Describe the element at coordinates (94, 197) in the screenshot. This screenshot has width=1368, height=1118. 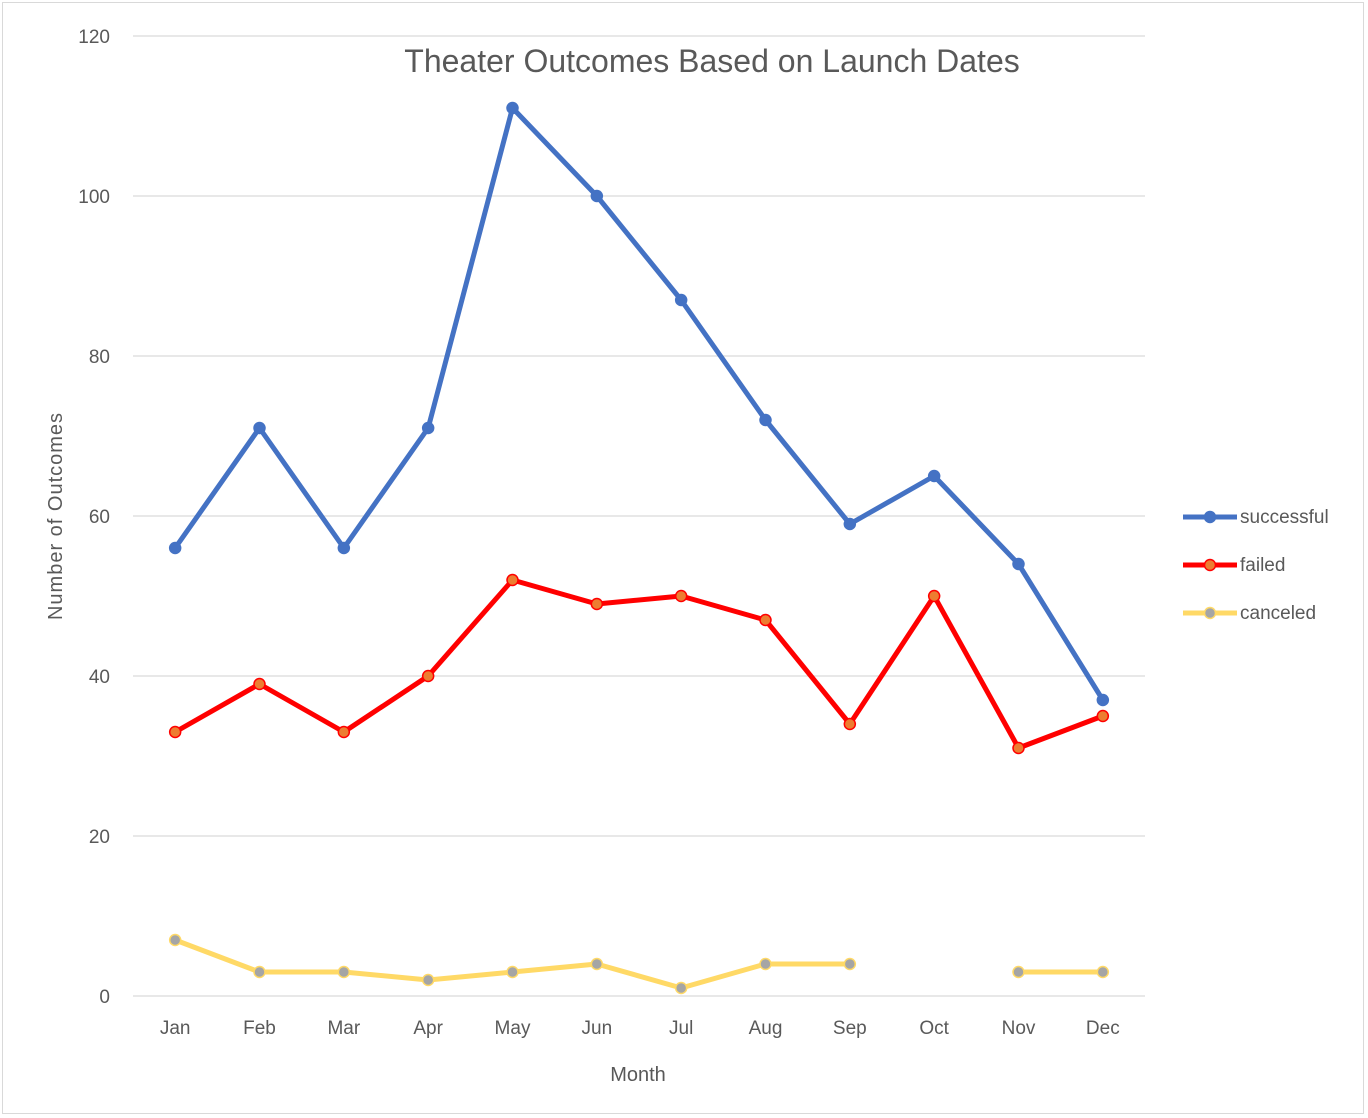
I see `y-tick-label: 100` at that location.